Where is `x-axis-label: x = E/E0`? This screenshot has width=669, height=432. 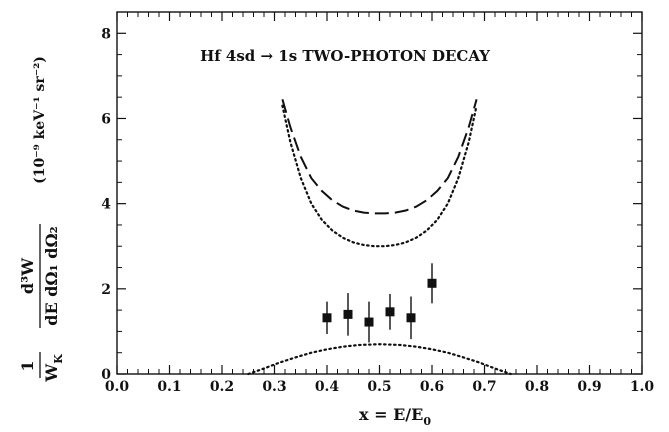
x-axis-label: x = E/E0 is located at coordinates (395, 416).